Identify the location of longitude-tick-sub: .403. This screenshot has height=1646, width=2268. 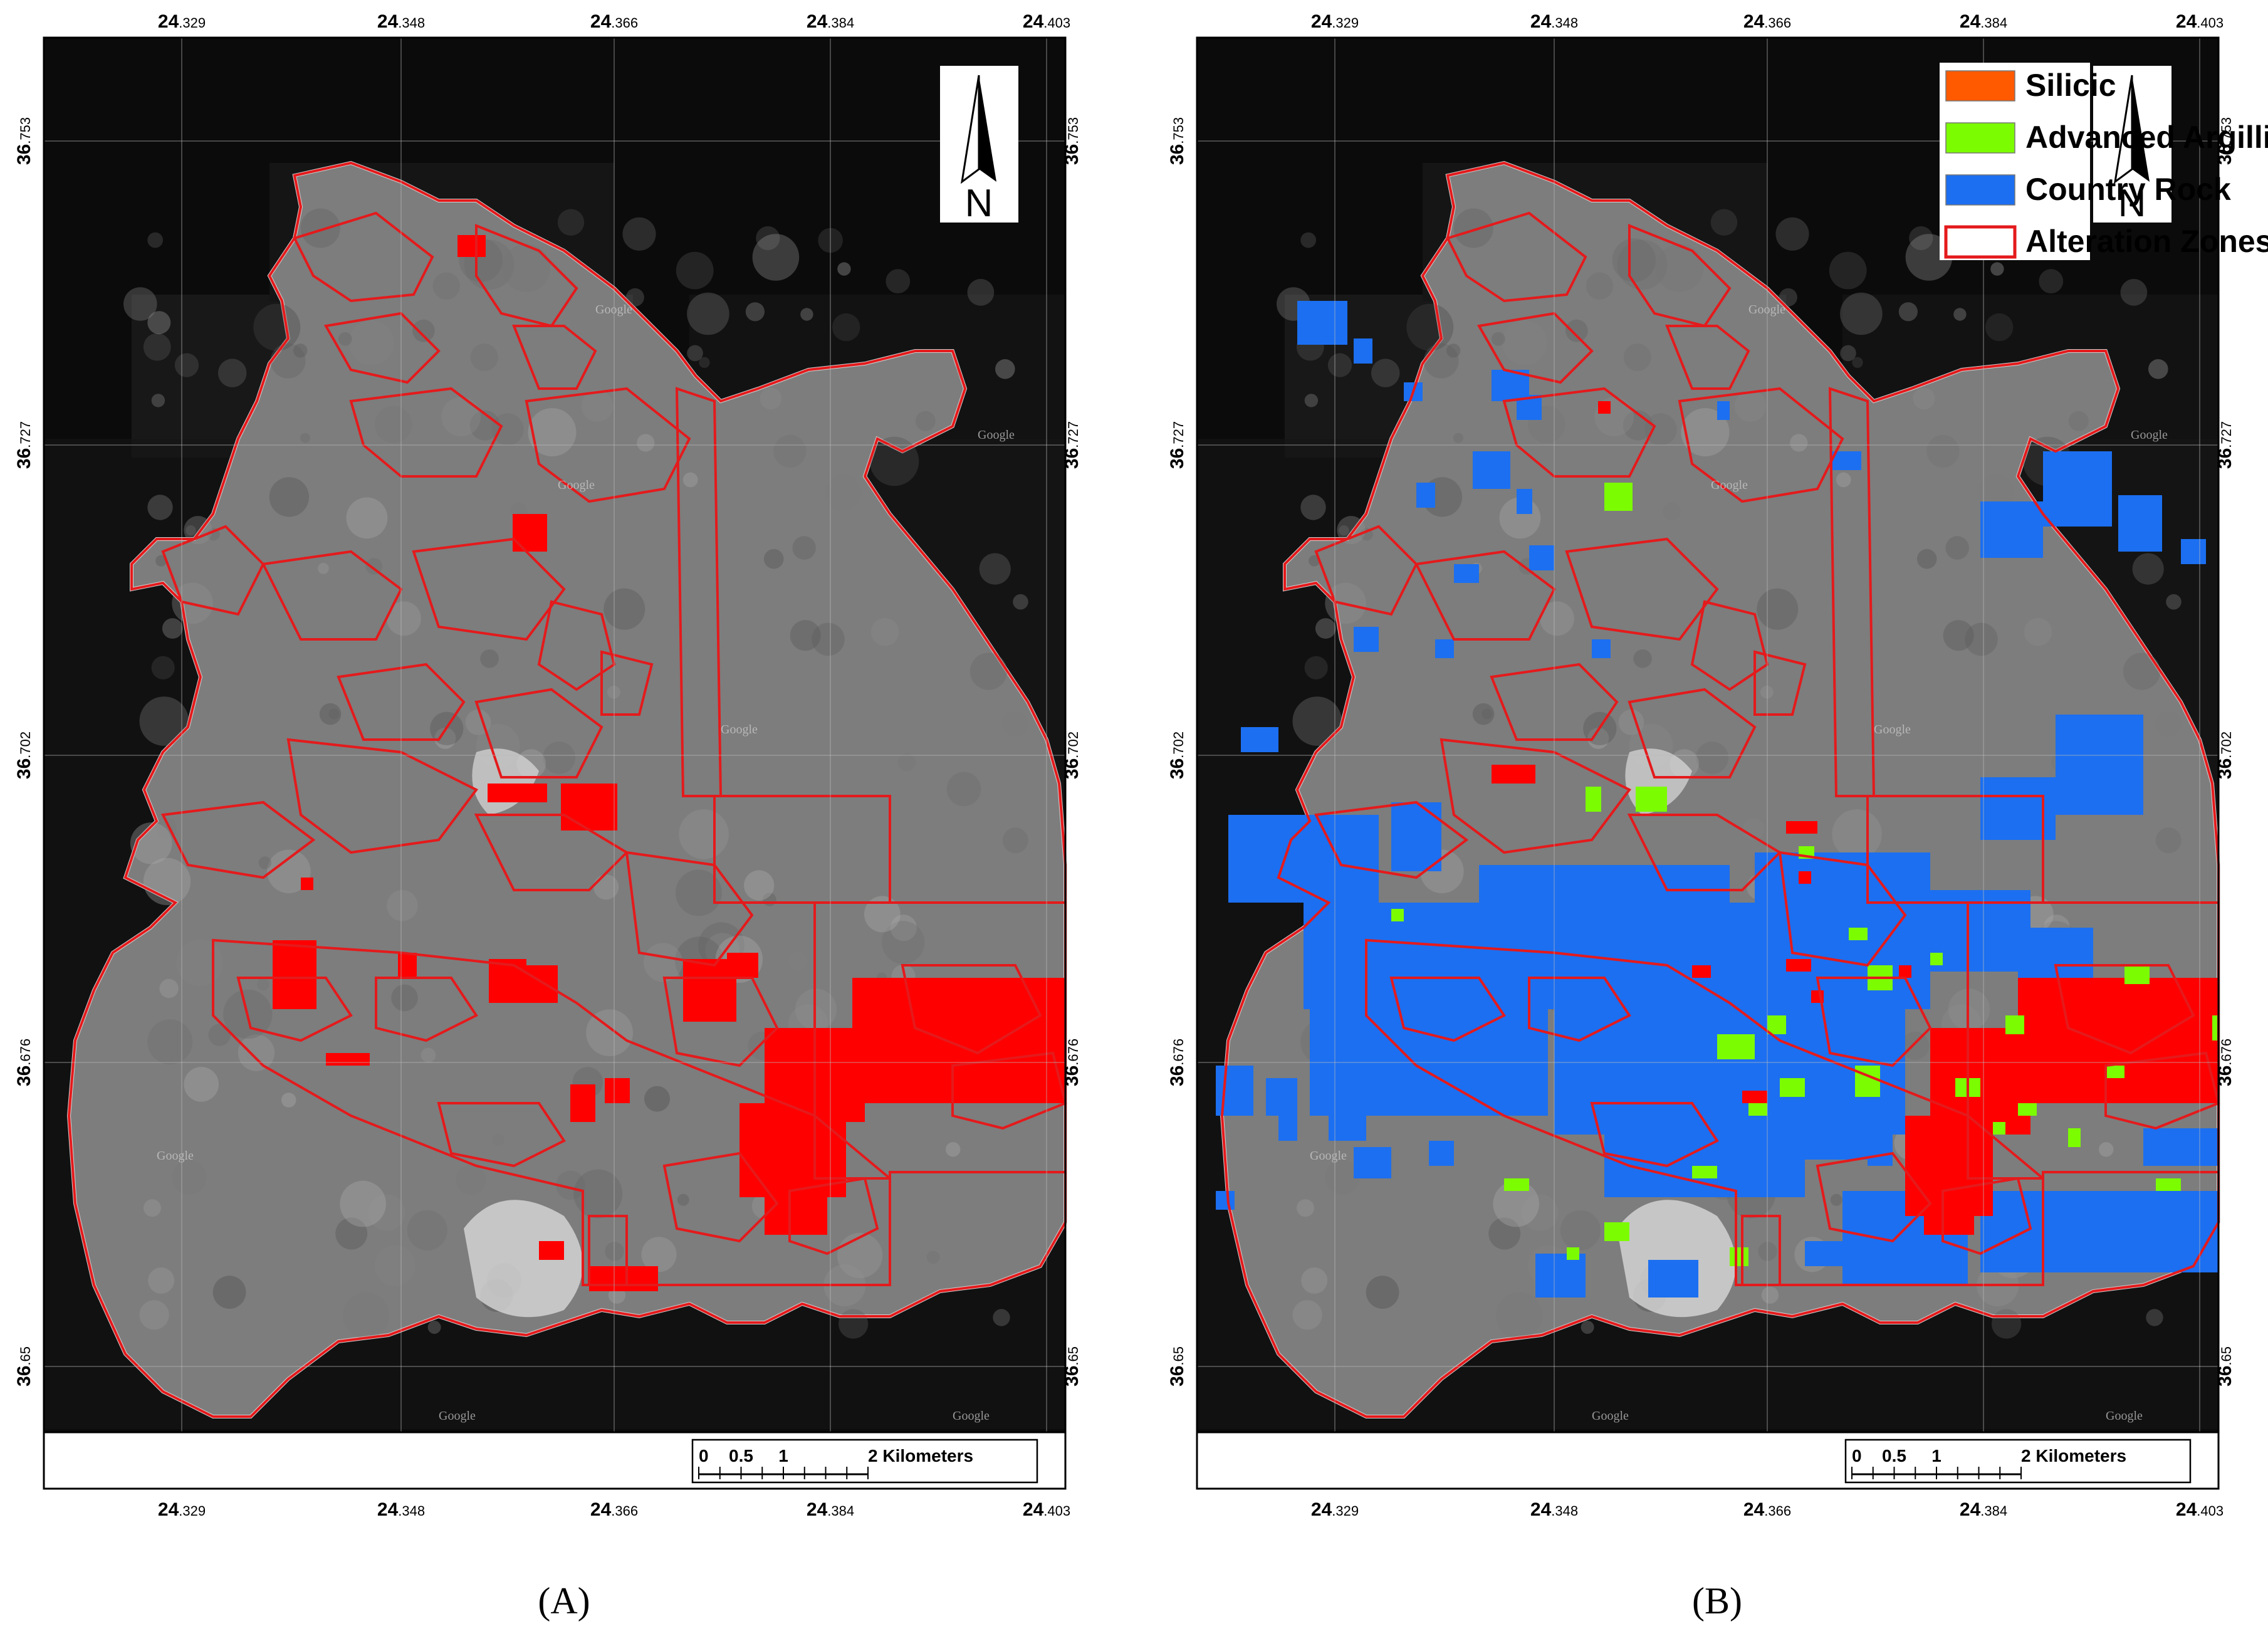
(1056, 23).